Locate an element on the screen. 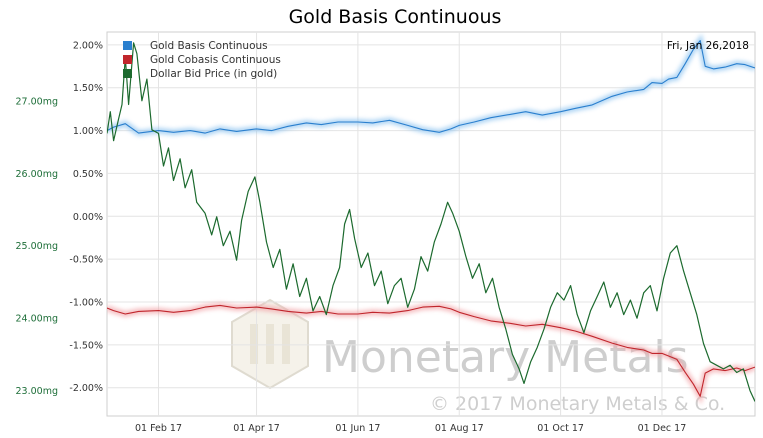 The width and height of the screenshot is (763, 438). x-axis-tick-label: 01 Dec 17 is located at coordinates (662, 428).